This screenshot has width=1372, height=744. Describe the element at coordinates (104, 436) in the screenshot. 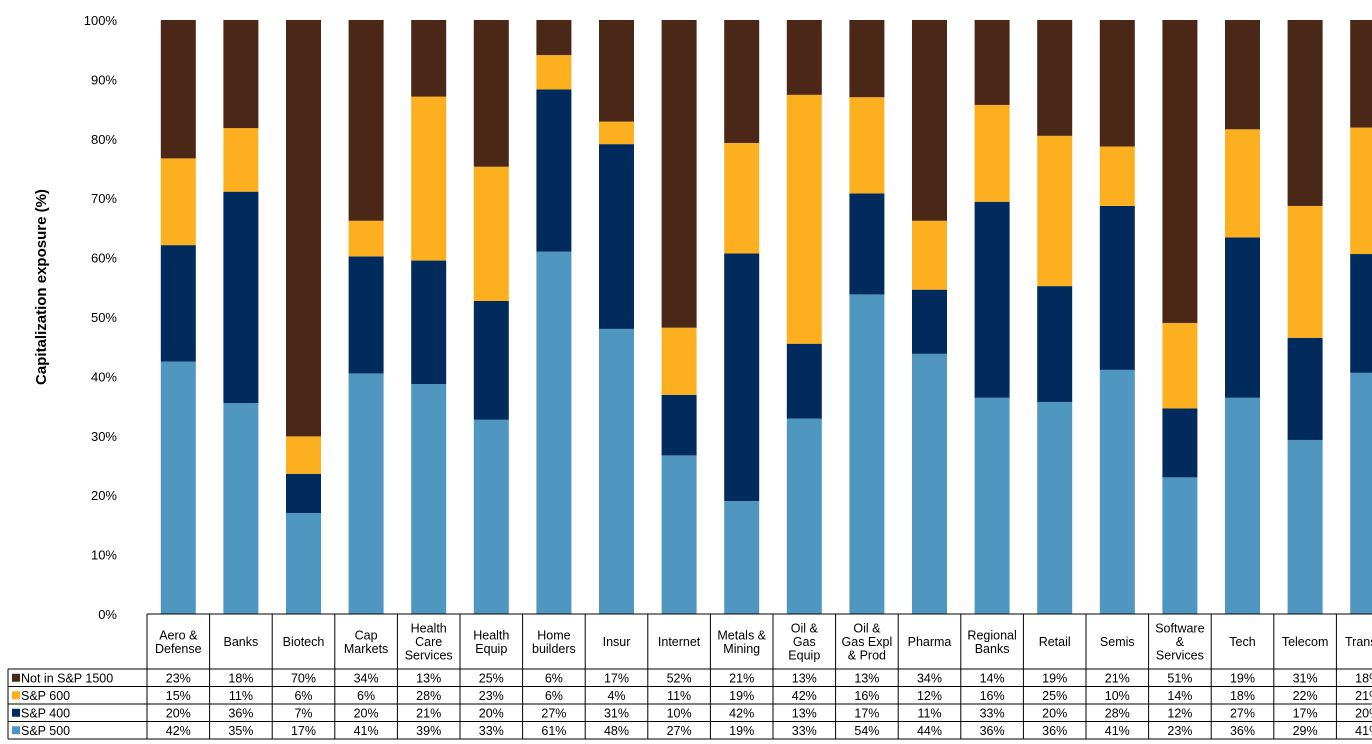

I see `y-tick-label: 30%` at that location.